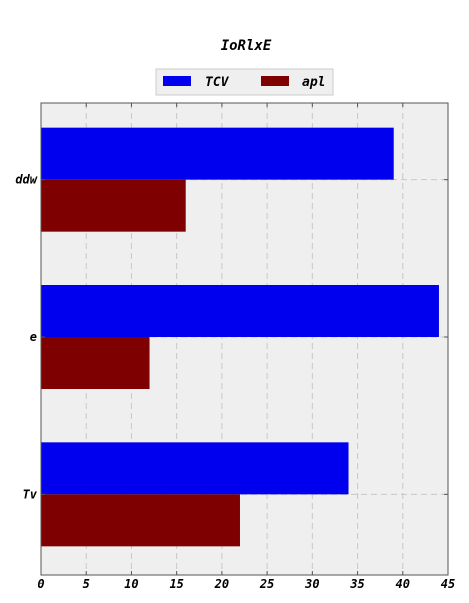  I want to click on x-tick-label: 25, so click(266, 584).